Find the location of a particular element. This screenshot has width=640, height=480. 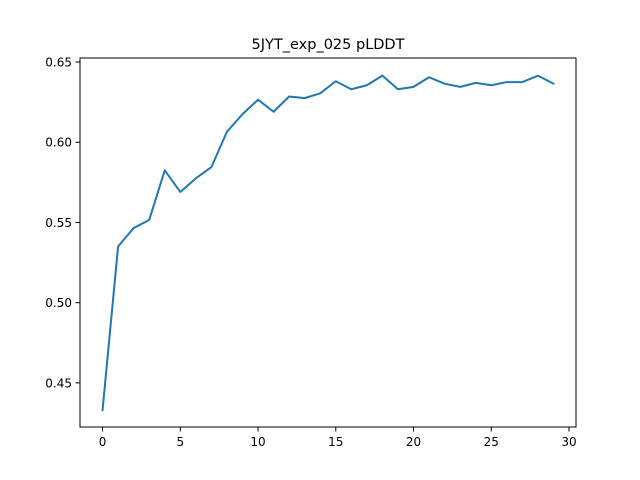

y-tick-label: 0.45 is located at coordinates (58, 383).